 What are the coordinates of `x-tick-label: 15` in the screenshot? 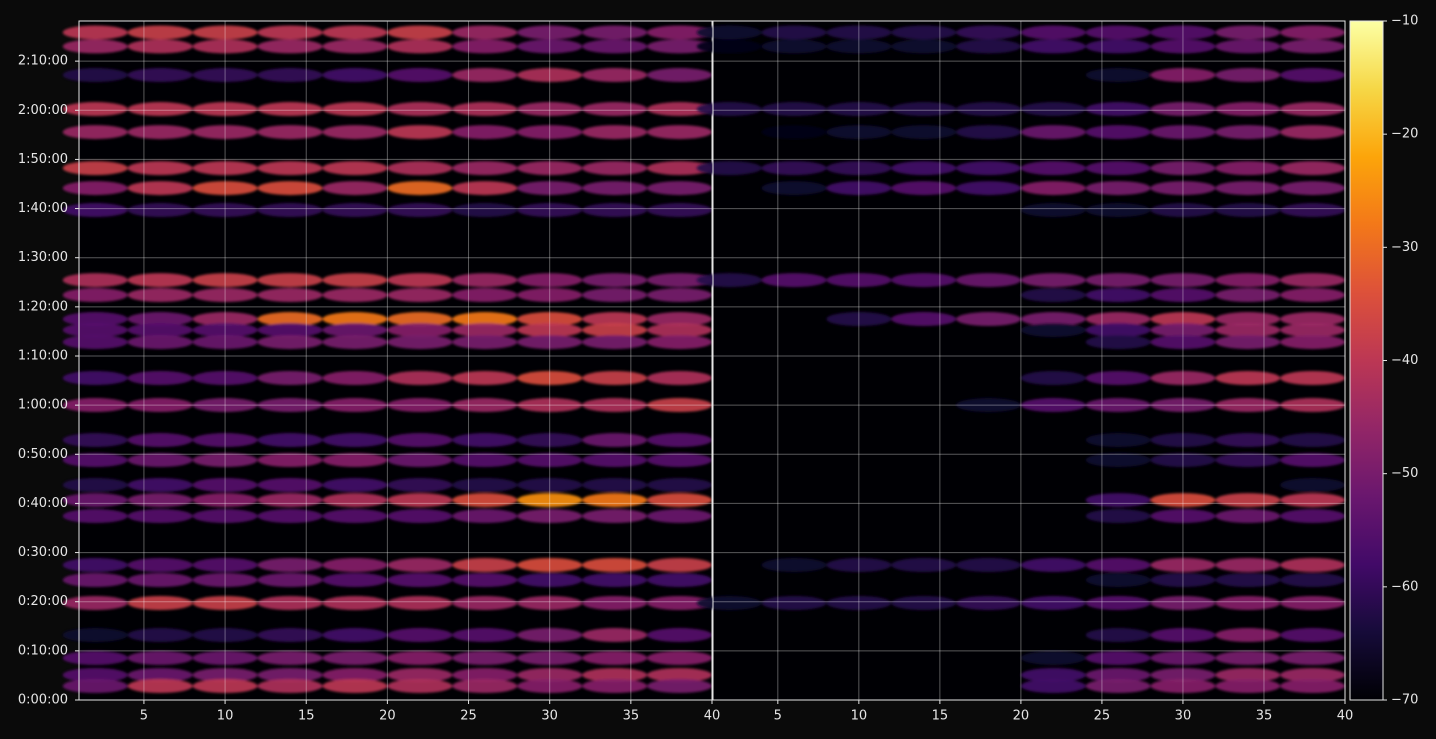 It's located at (940, 716).